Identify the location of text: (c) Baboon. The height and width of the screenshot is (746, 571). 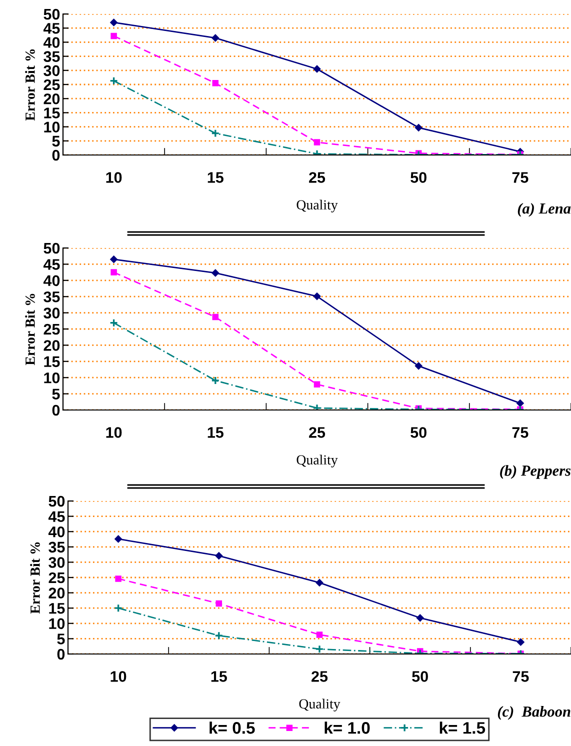
(534, 713).